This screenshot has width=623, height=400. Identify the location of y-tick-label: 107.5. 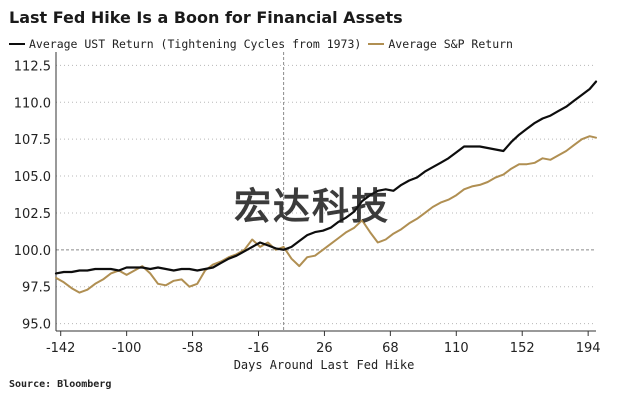
(32, 140).